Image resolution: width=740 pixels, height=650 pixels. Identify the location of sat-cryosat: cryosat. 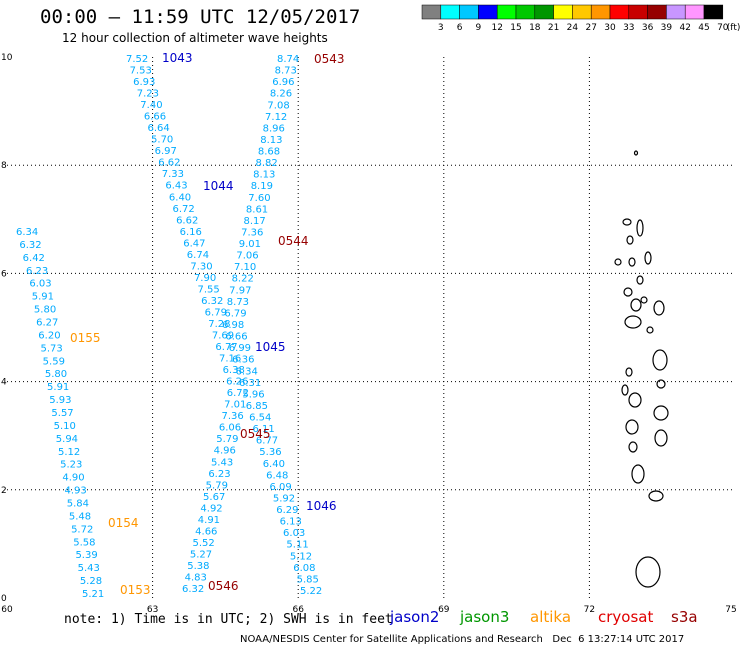
(626, 617).